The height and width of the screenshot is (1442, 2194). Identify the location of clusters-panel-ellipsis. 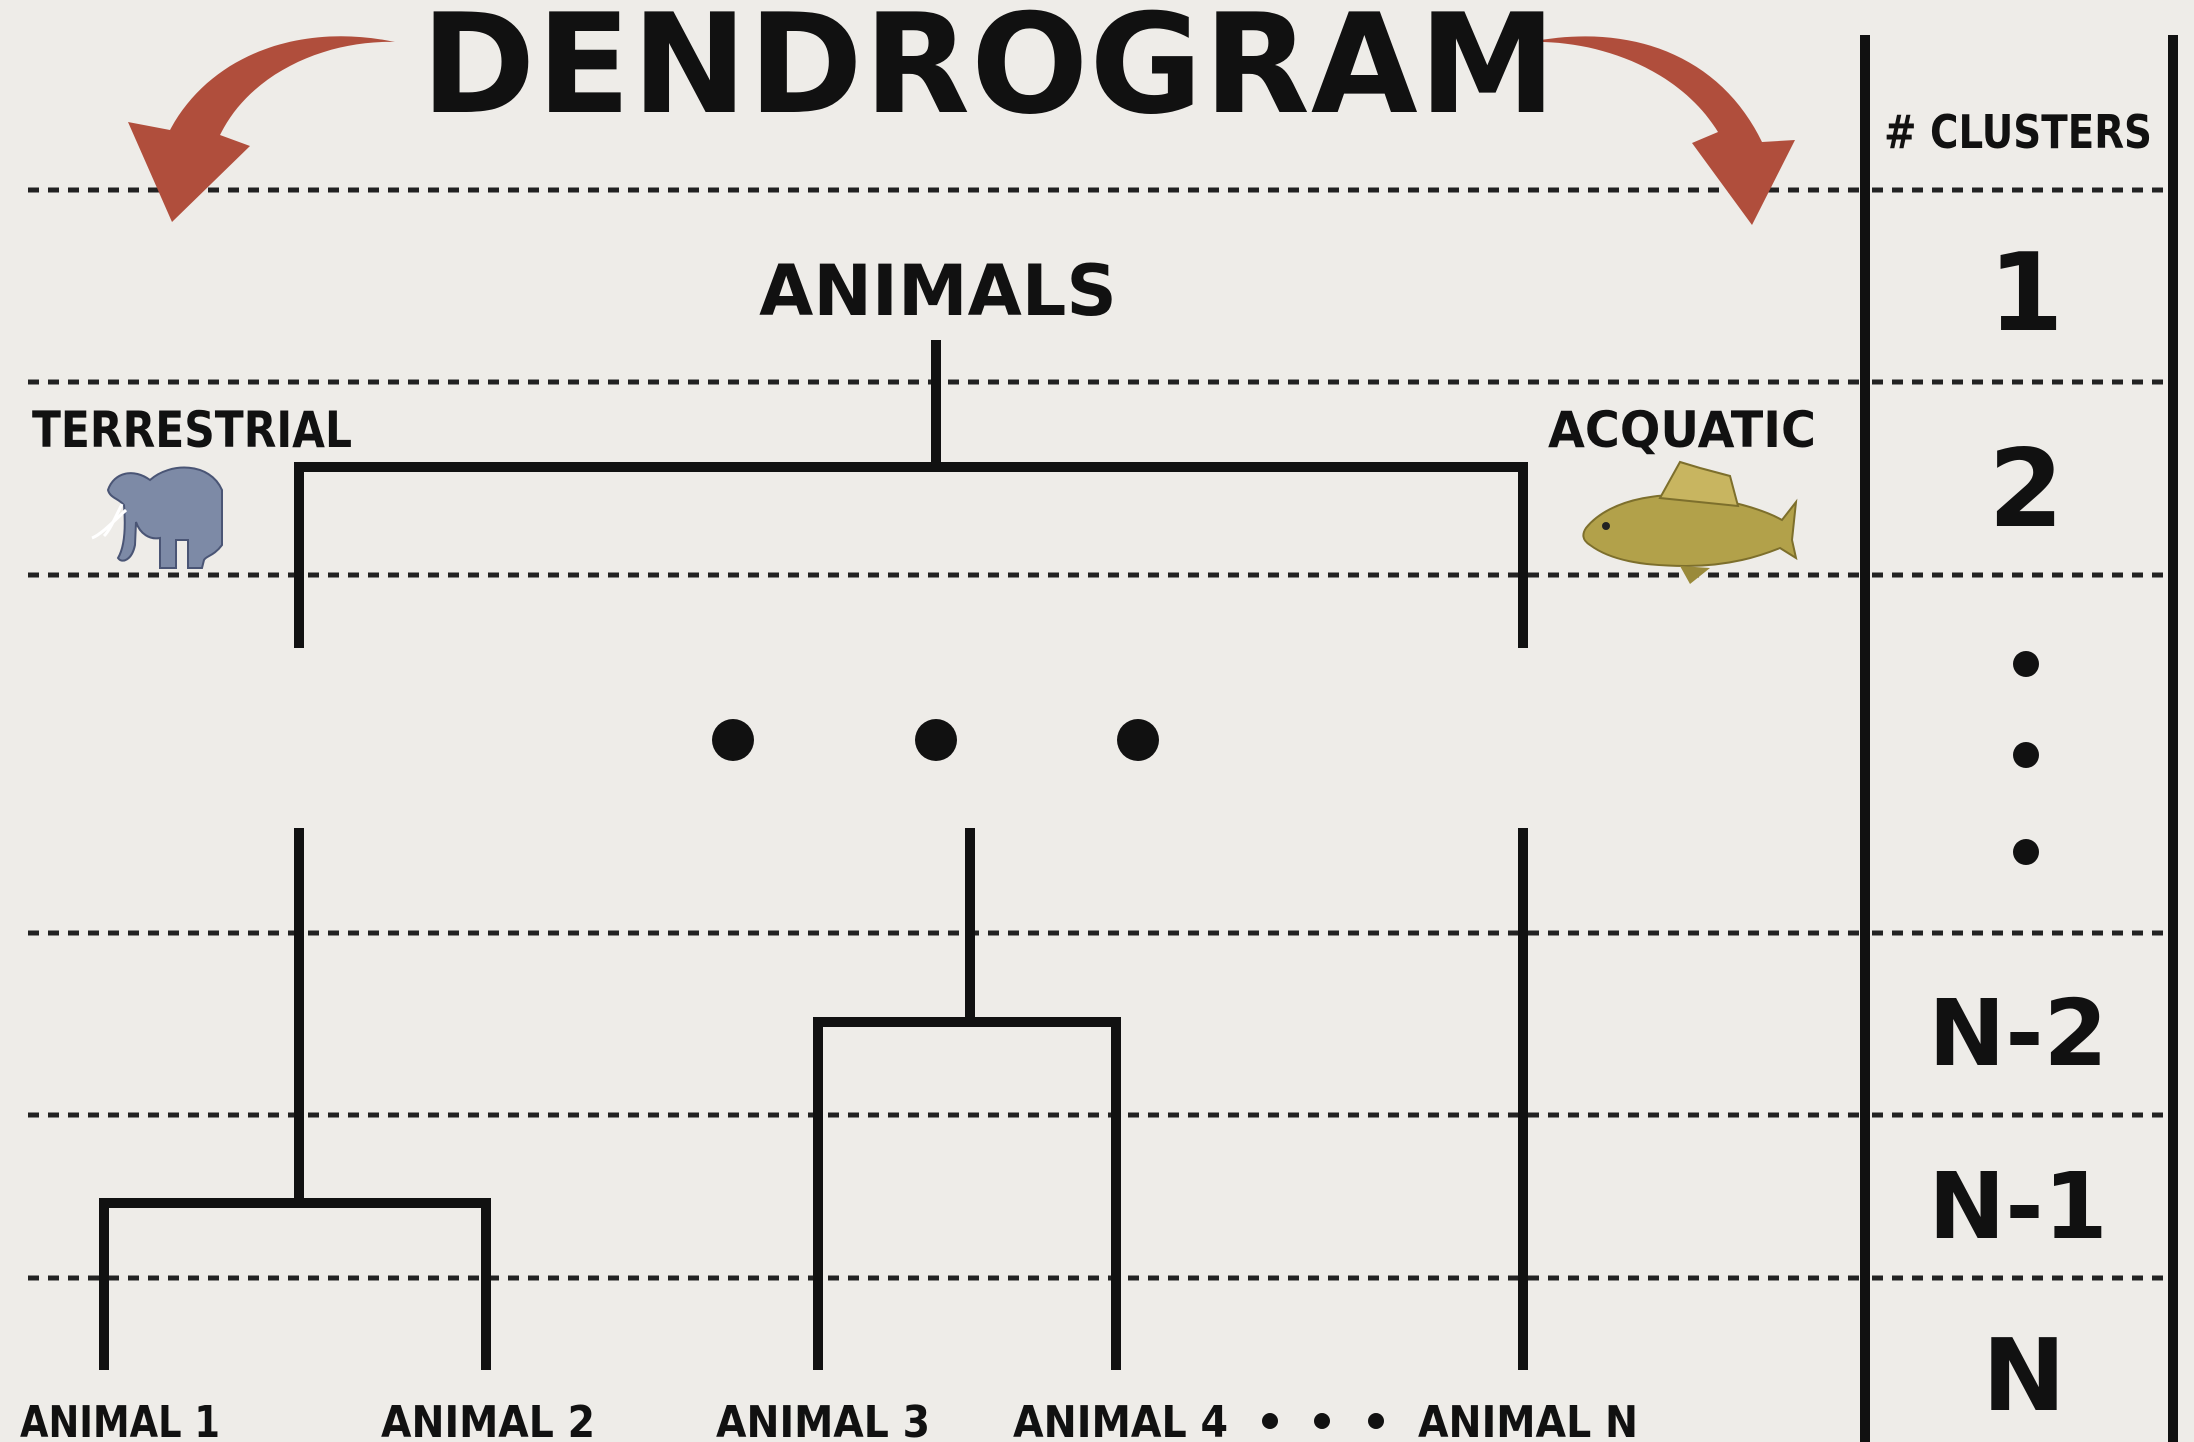
(2026, 758).